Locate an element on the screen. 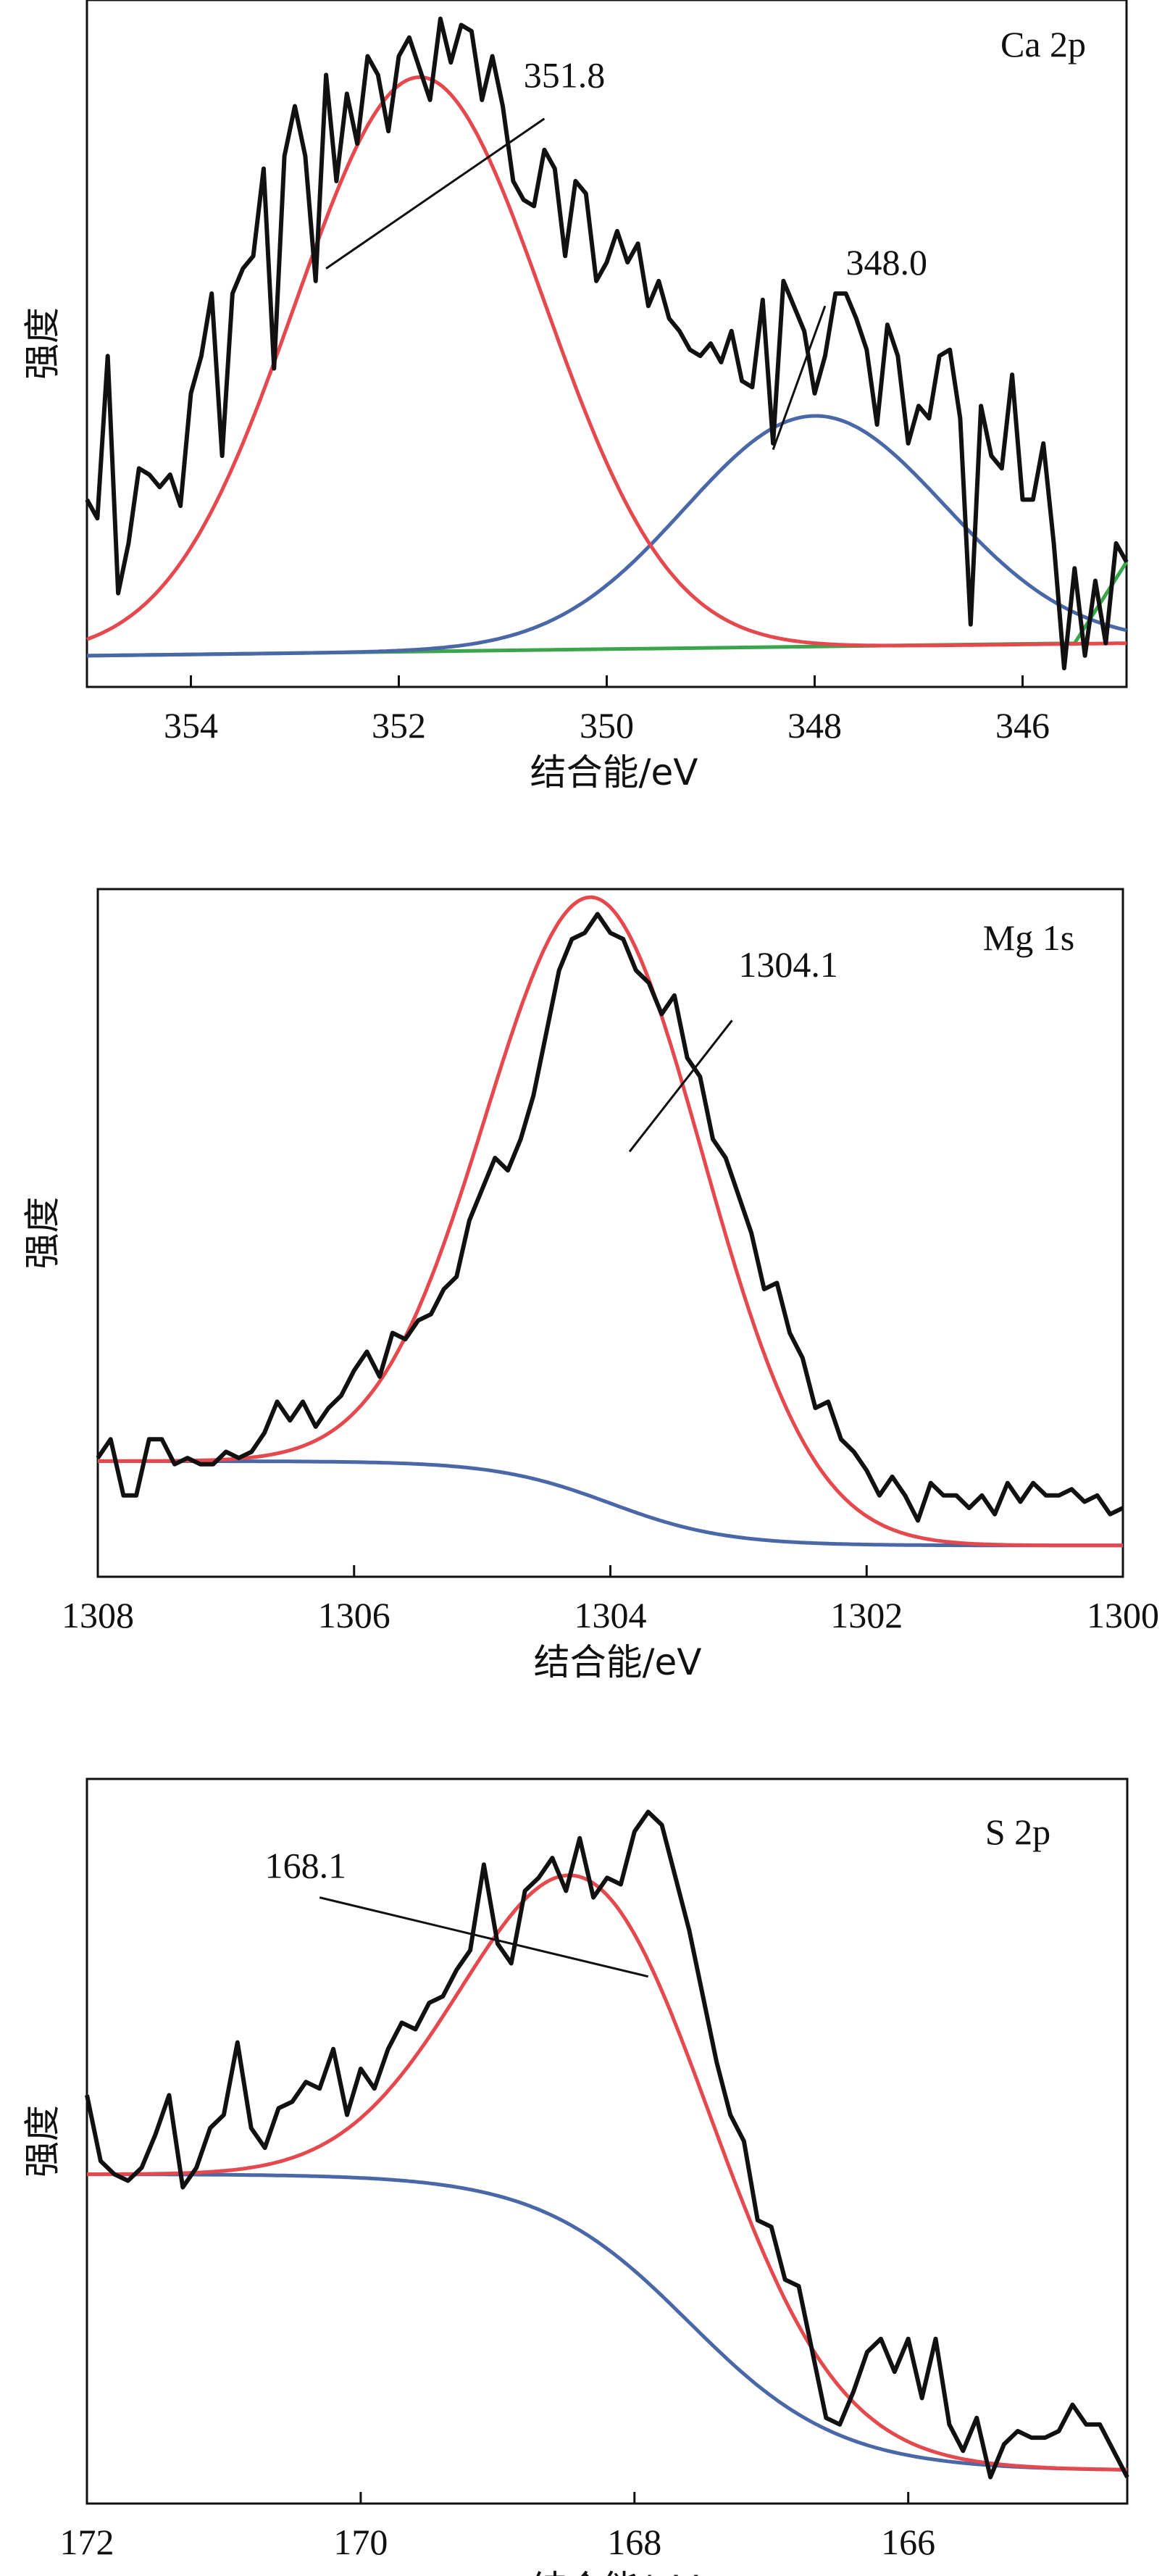 Image resolution: width=1170 pixels, height=2576 pixels. annotation-label: 1304.1 is located at coordinates (788, 964).